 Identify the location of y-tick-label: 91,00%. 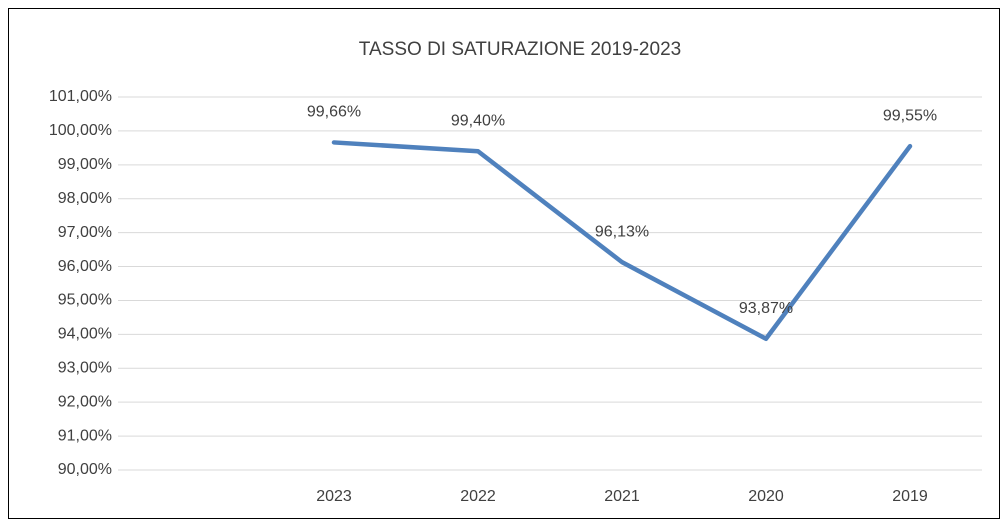
(85, 435).